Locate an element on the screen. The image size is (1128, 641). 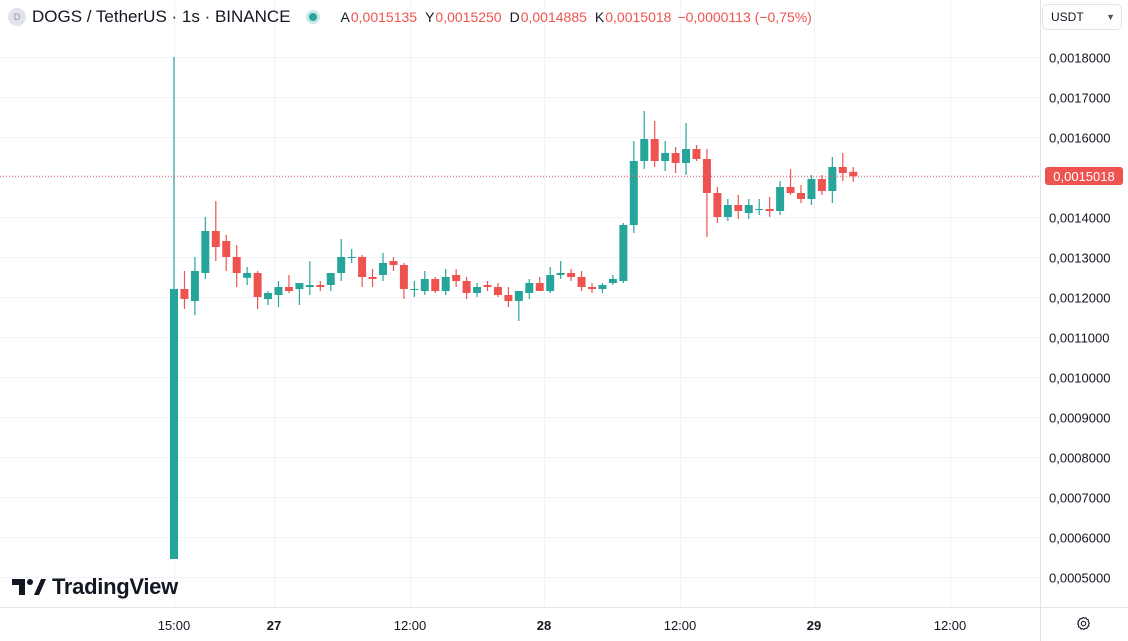
high-value: 0,0015250 is located at coordinates (468, 17).